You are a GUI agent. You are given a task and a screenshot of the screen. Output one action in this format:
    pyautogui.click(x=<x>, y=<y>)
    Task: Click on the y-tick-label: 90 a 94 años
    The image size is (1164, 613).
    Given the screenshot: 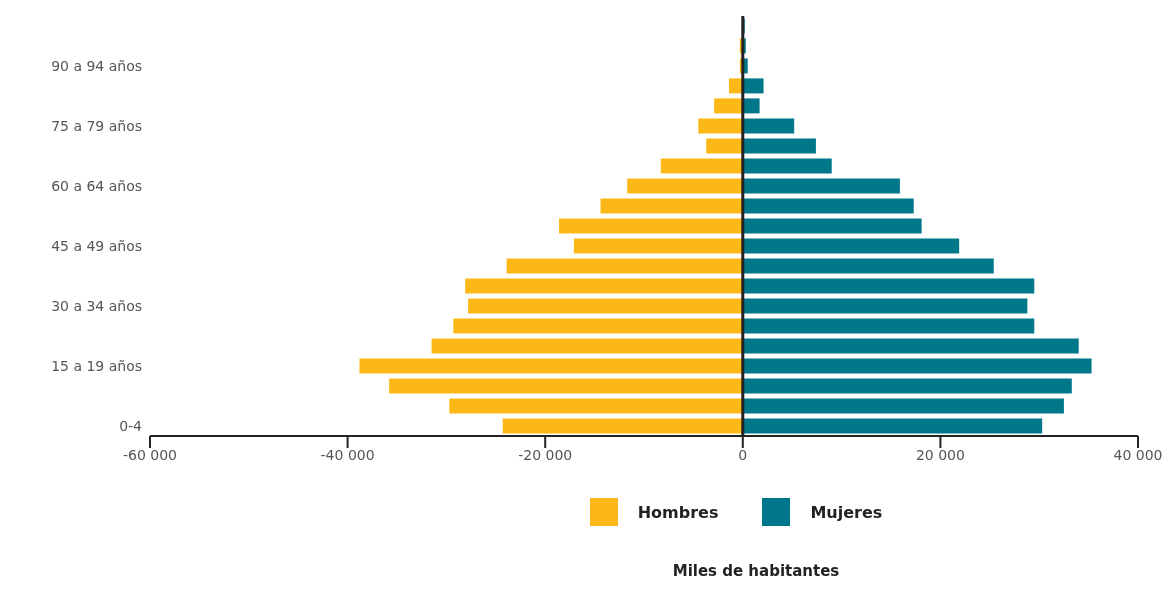 What is the action you would take?
    pyautogui.click(x=96, y=65)
    